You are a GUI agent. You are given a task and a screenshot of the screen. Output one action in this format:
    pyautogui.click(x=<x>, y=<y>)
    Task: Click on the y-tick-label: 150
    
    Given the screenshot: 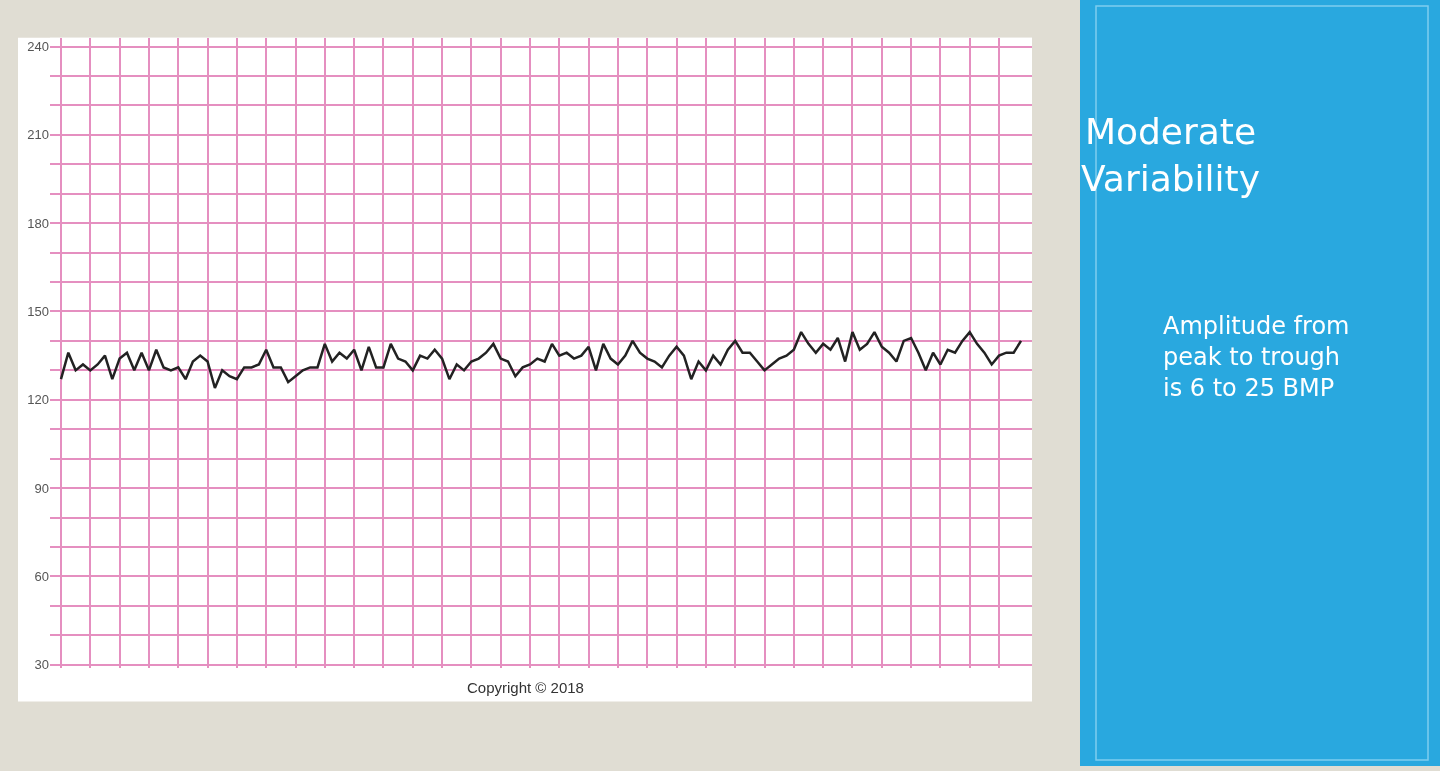 What is the action you would take?
    pyautogui.click(x=38, y=312)
    